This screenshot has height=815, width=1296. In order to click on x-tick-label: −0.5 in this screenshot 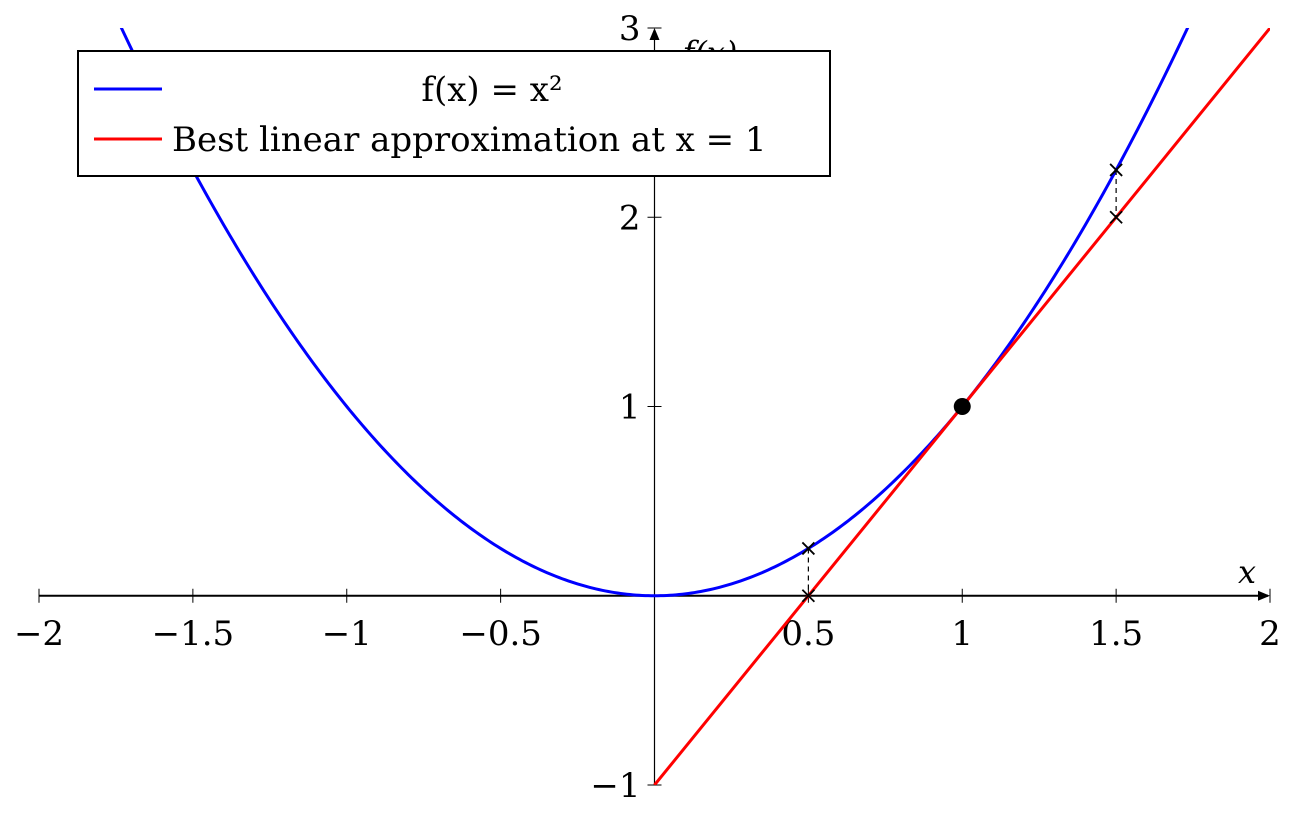, I will do `click(500, 634)`.